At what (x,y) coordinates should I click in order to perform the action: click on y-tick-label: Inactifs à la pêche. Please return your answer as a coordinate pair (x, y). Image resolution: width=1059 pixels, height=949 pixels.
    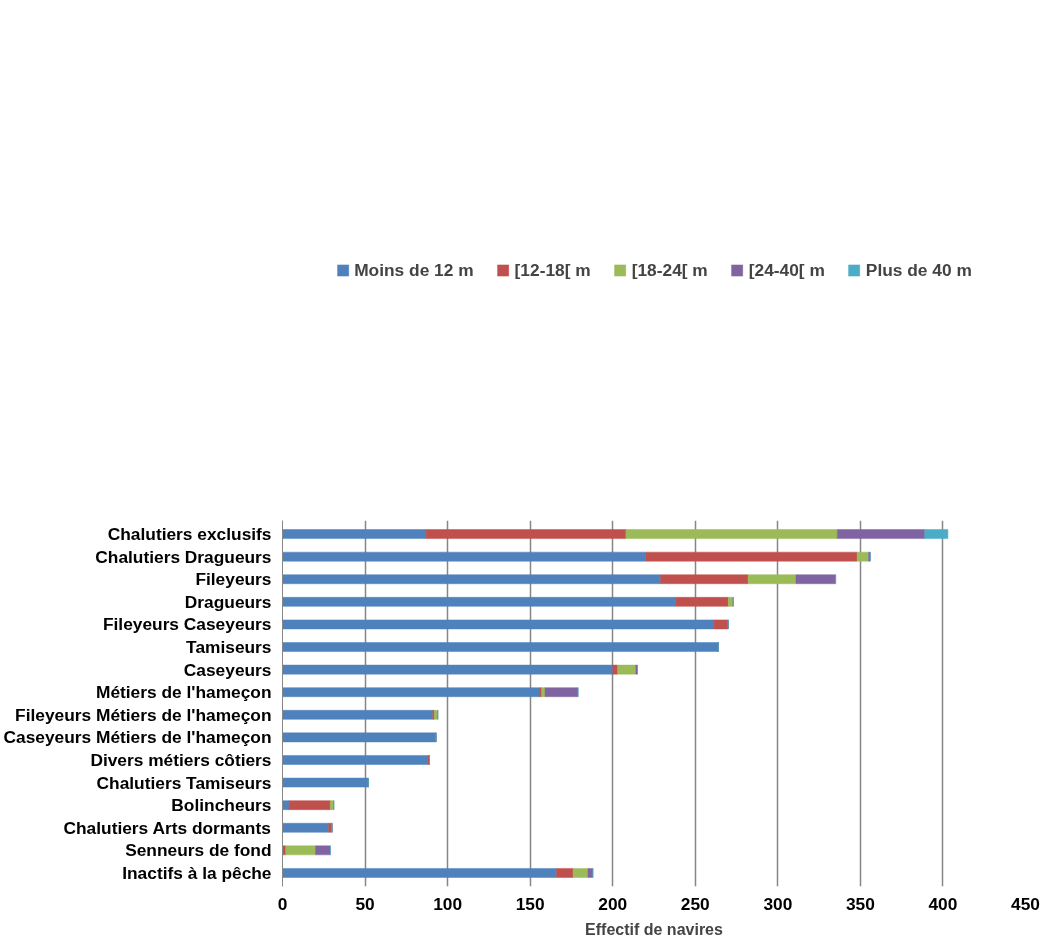
    Looking at the image, I should click on (197, 872).